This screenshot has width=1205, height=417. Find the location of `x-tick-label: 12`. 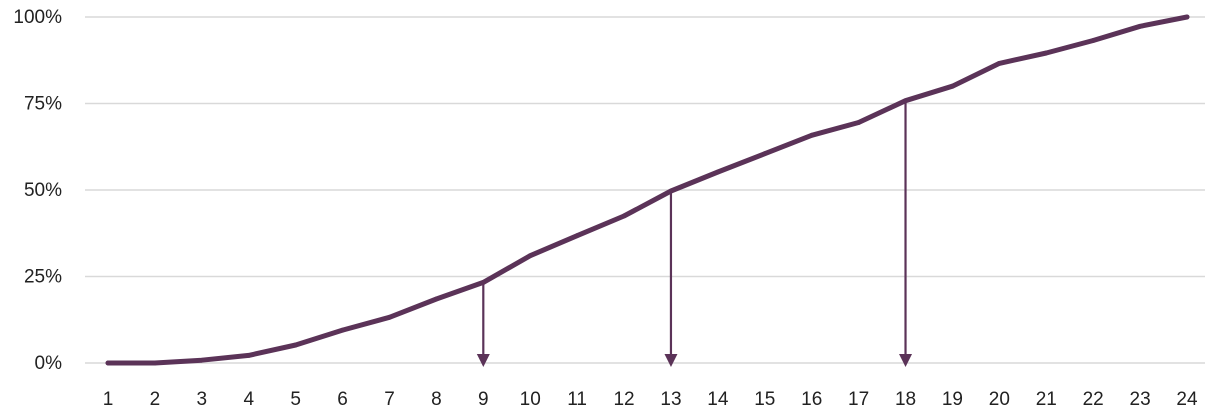

x-tick-label: 12 is located at coordinates (623, 399).